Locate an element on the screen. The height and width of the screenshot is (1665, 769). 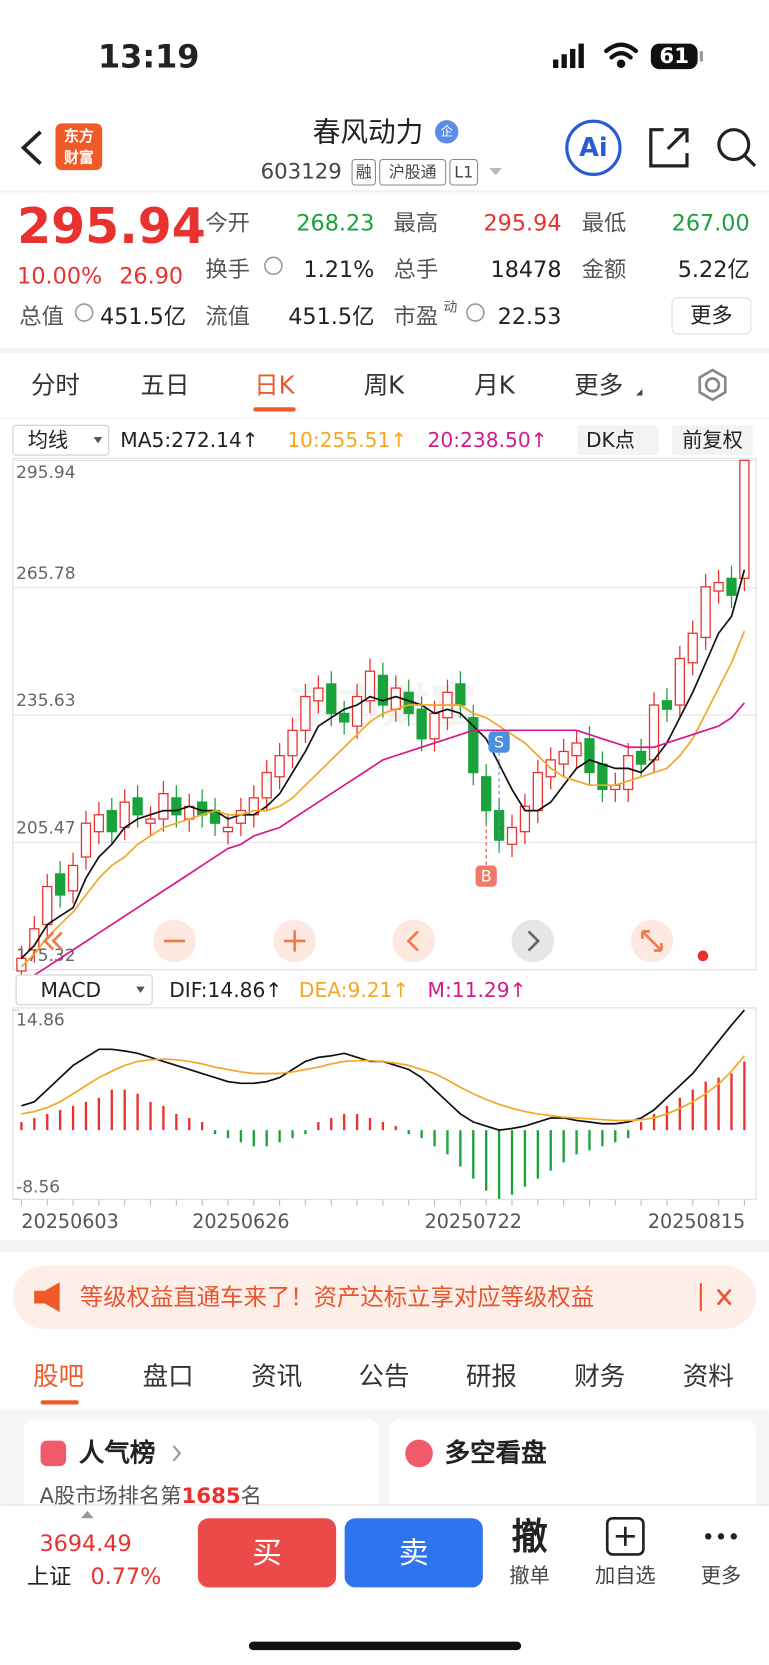
status-time: 13:19 is located at coordinates (148, 56).